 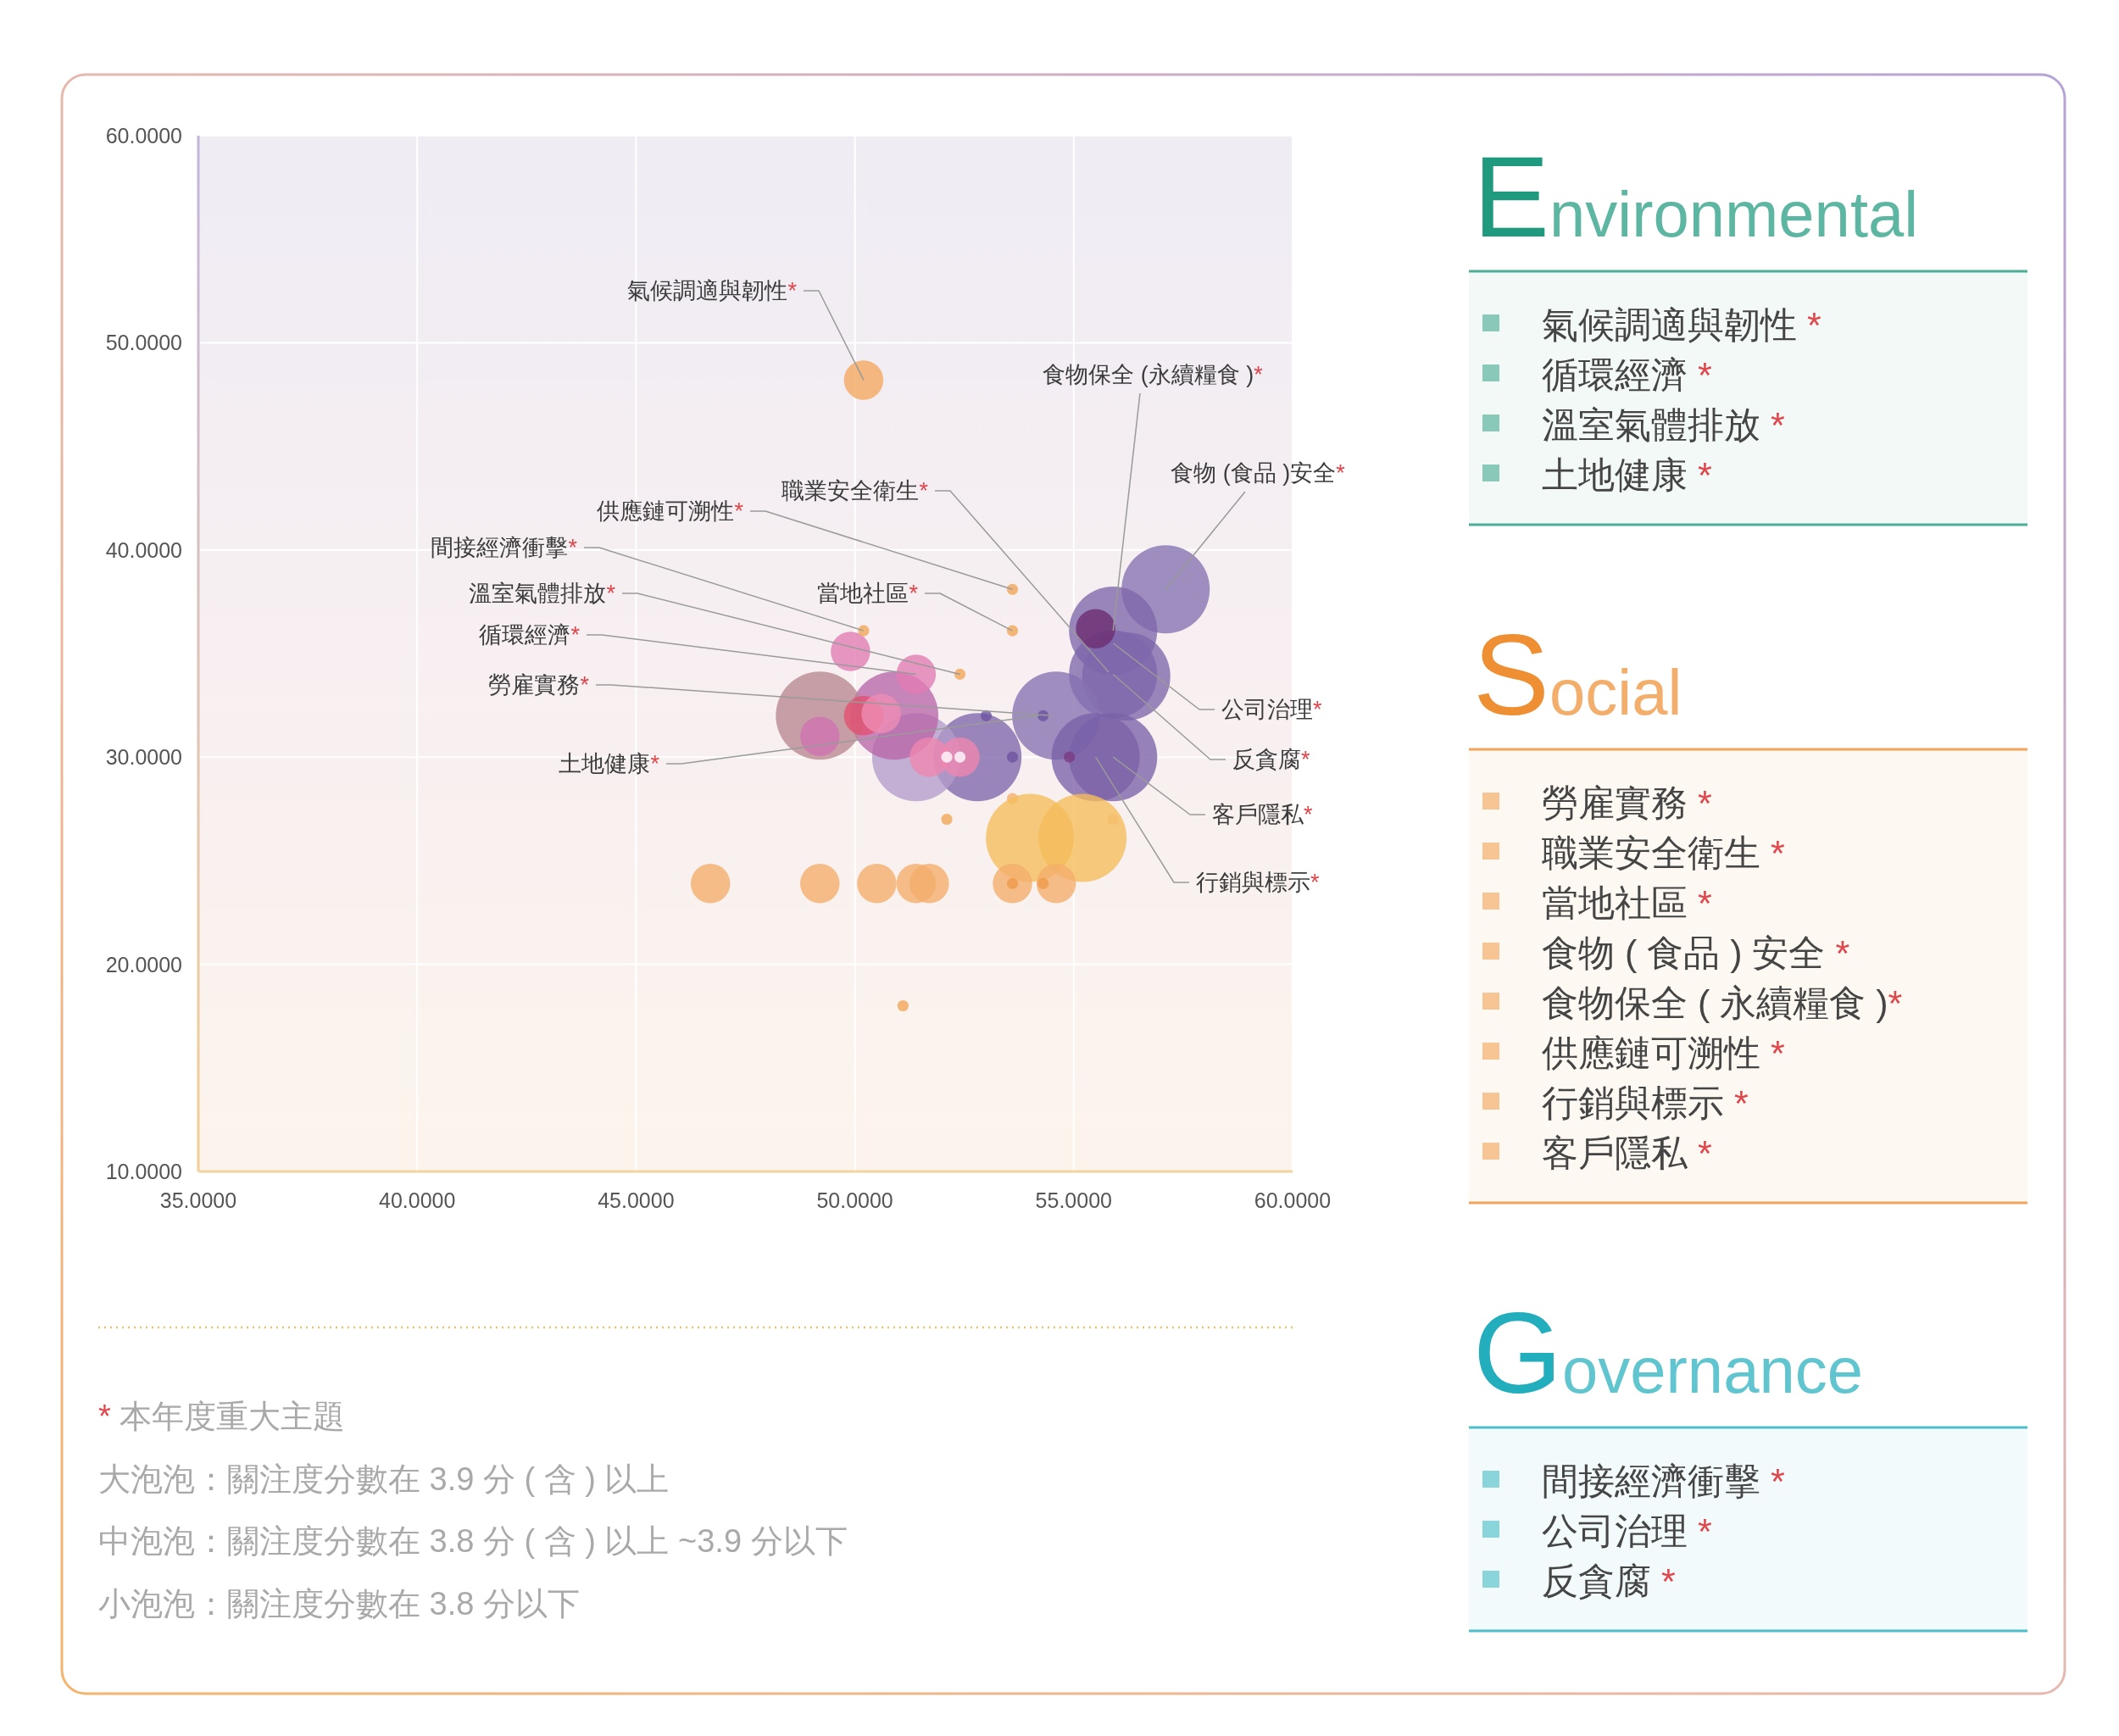 I want to click on y-tick-label: 40.0000, so click(x=143, y=549).